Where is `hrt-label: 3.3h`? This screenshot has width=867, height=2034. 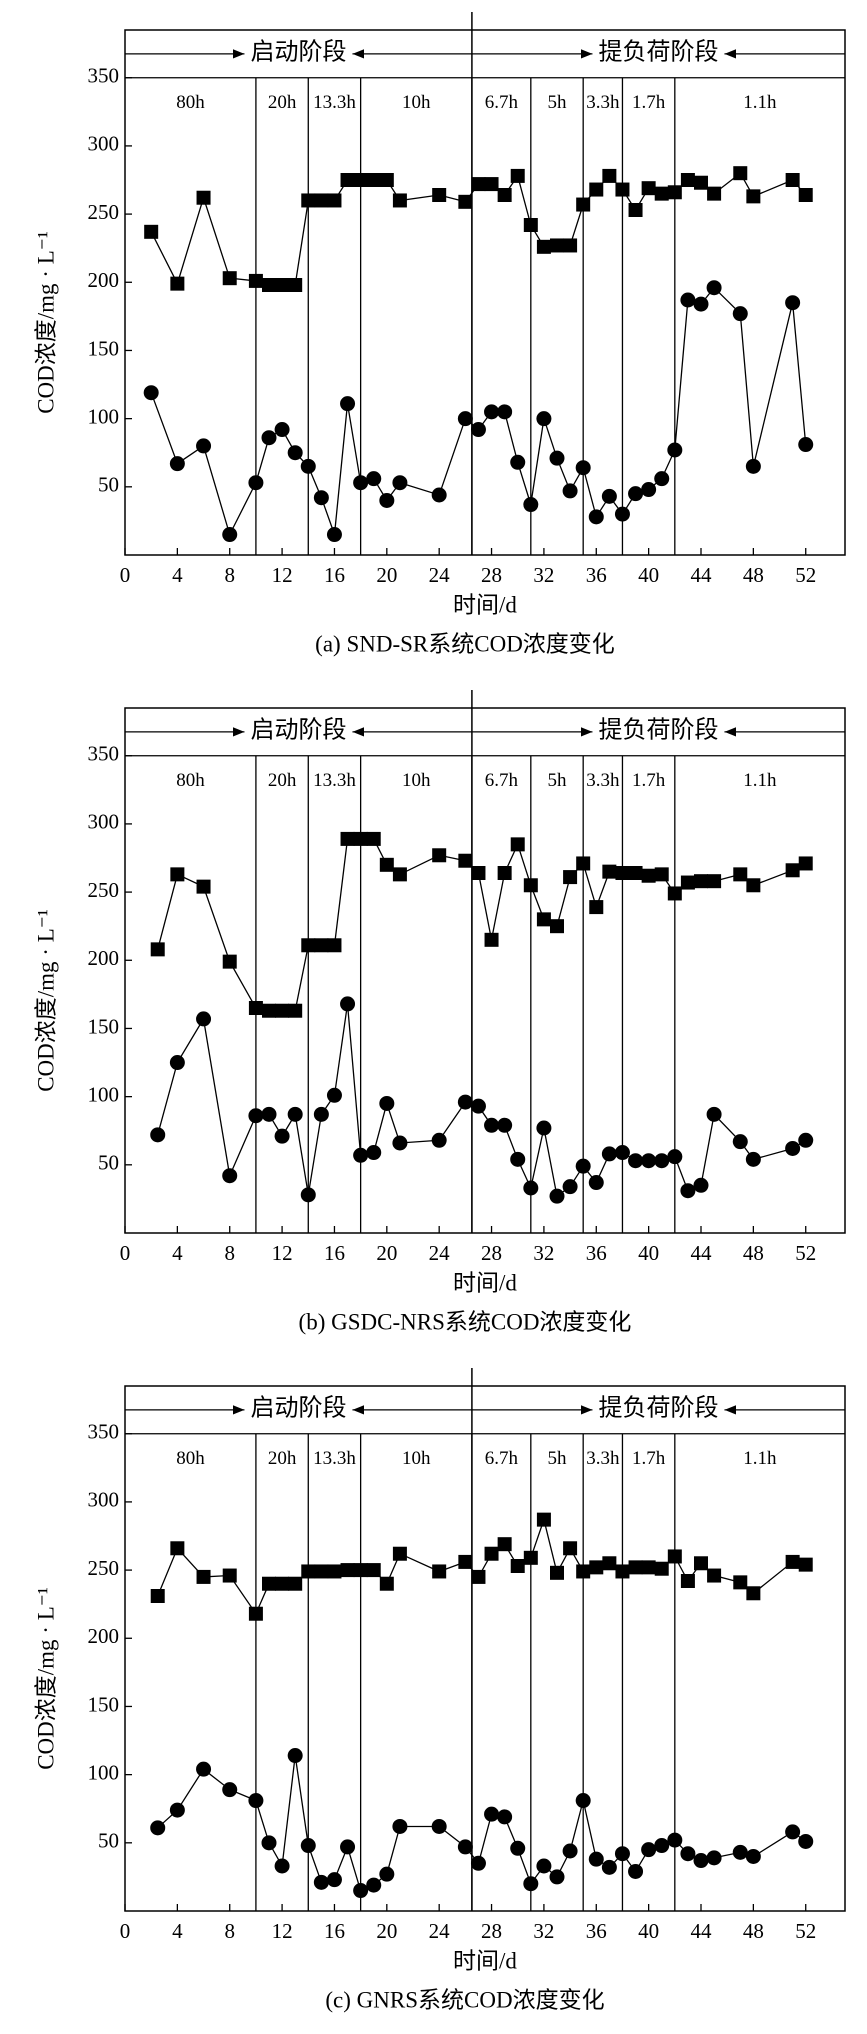 hrt-label: 3.3h is located at coordinates (603, 102).